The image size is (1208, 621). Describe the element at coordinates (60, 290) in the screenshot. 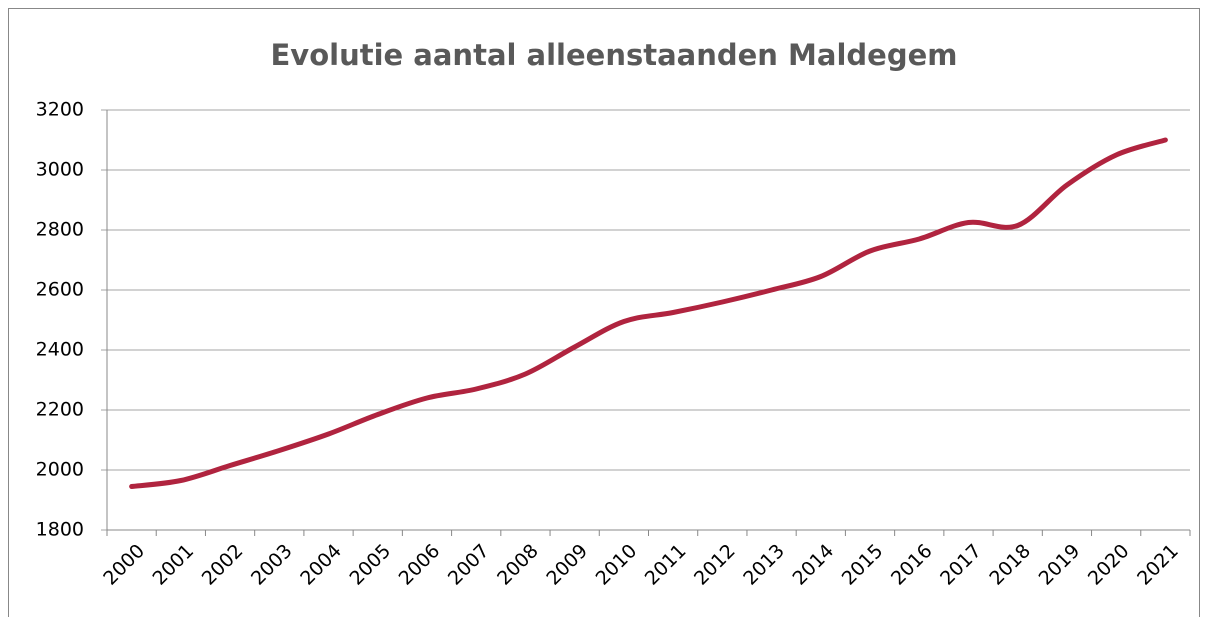

I see `y-tick-label: 2600` at that location.